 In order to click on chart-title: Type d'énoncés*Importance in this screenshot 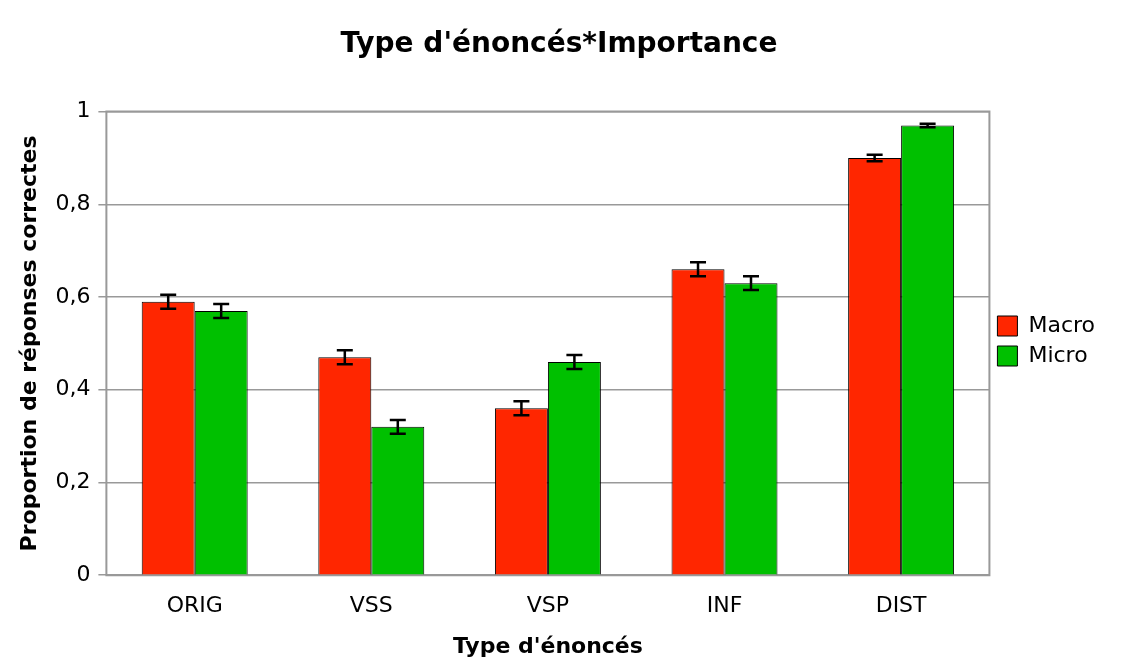, I will do `click(559, 43)`.